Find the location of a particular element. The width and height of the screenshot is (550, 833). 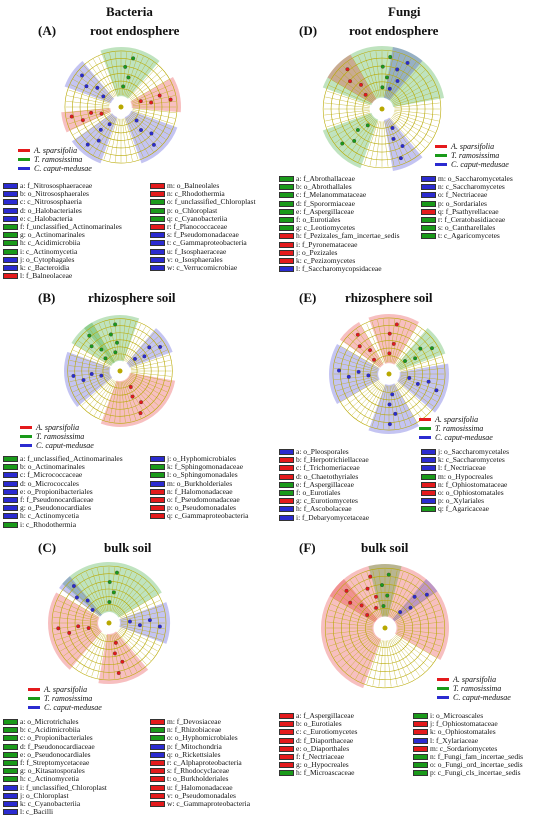

taxon-label: j: o_Saccharomycetales is located at coordinates (474, 451).